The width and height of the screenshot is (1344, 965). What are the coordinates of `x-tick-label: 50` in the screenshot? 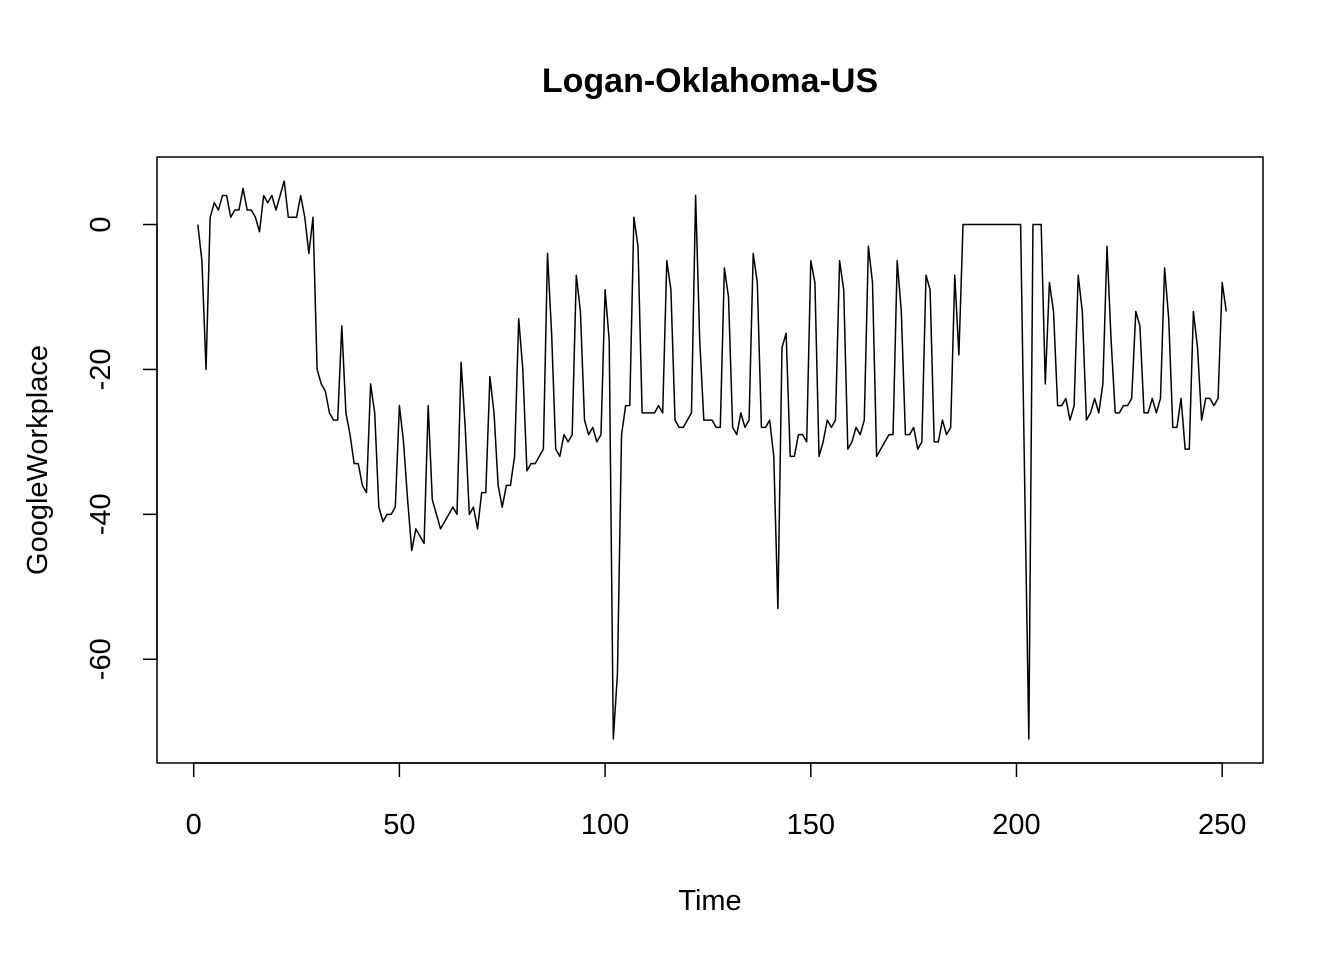 It's located at (399, 825).